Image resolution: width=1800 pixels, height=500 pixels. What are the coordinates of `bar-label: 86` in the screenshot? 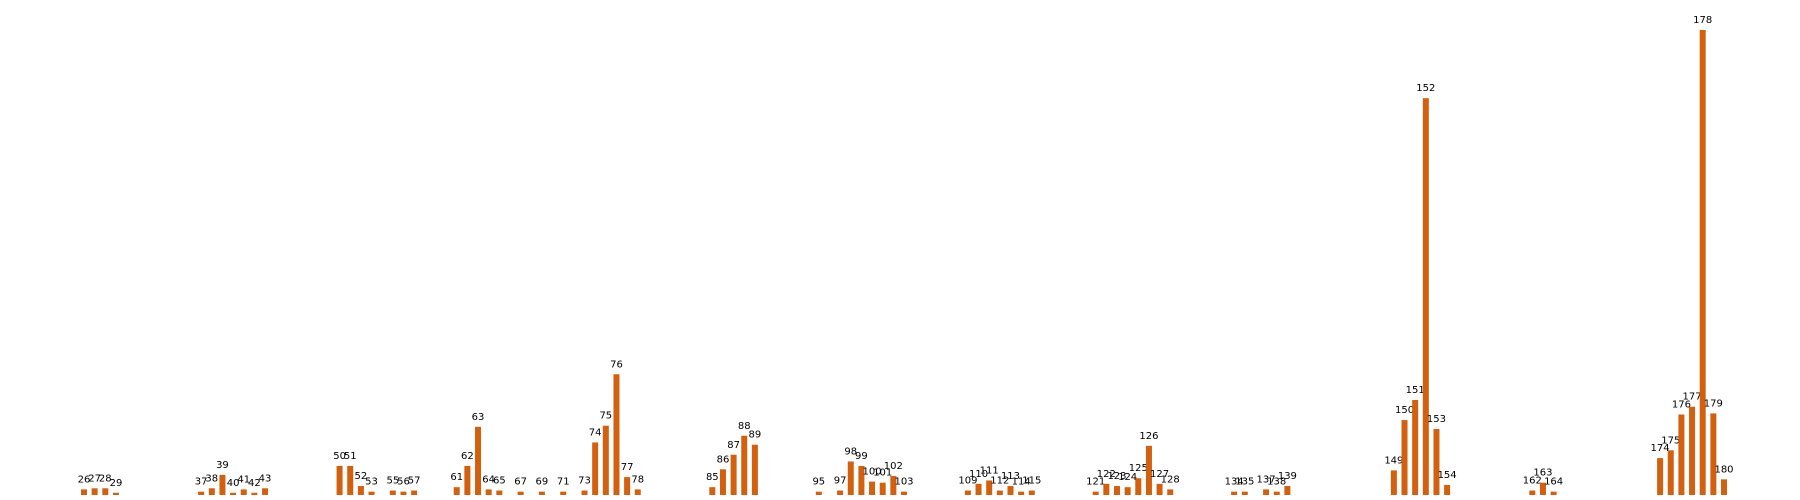 It's located at (723, 459).